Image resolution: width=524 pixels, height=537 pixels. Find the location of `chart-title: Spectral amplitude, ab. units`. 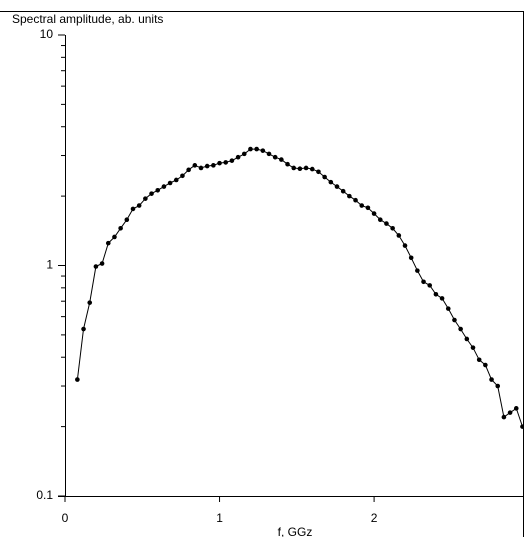

chart-title: Spectral amplitude, ab. units is located at coordinates (87, 19).